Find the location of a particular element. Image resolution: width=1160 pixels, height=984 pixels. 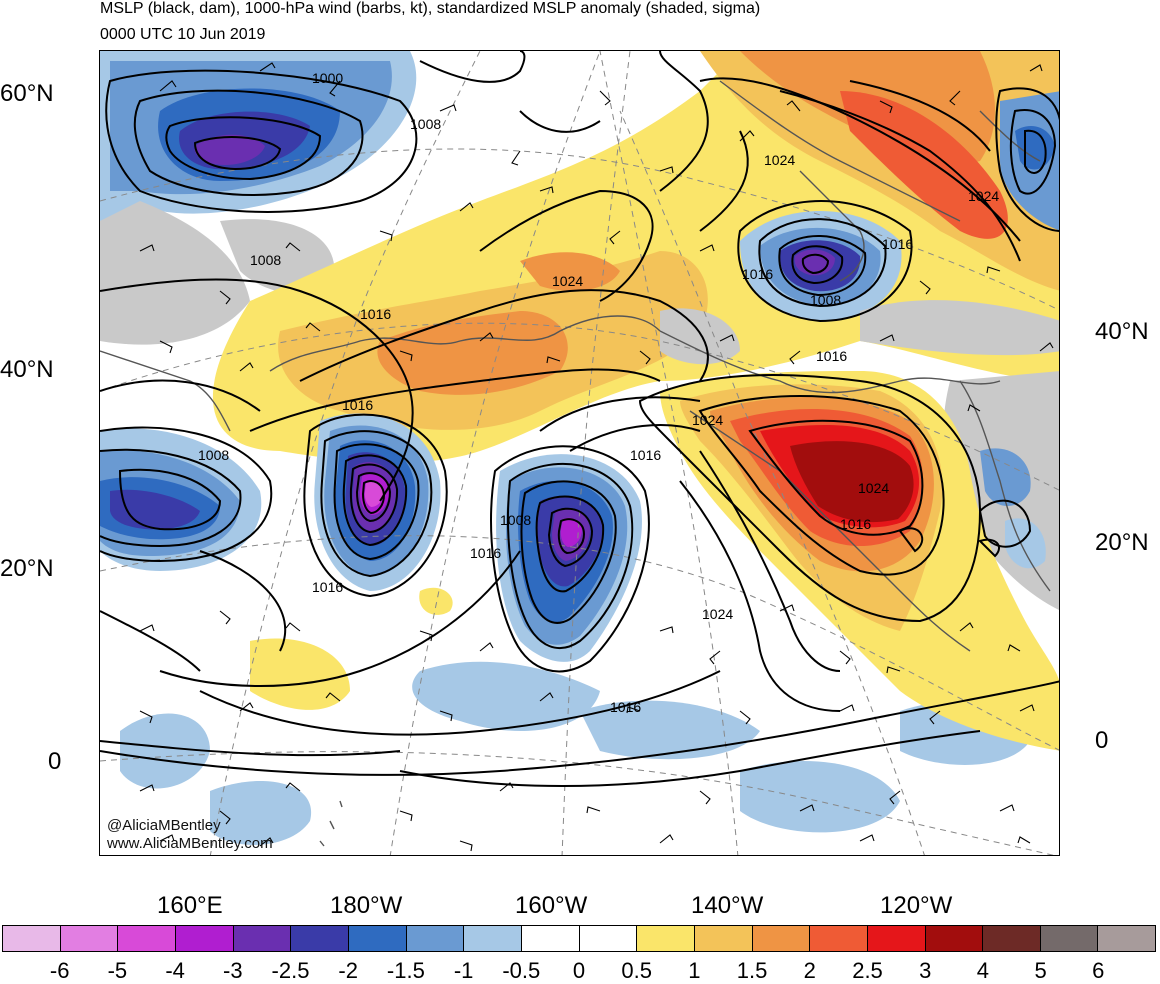

colorbar-tick-label: -1.5 is located at coordinates (405, 970).